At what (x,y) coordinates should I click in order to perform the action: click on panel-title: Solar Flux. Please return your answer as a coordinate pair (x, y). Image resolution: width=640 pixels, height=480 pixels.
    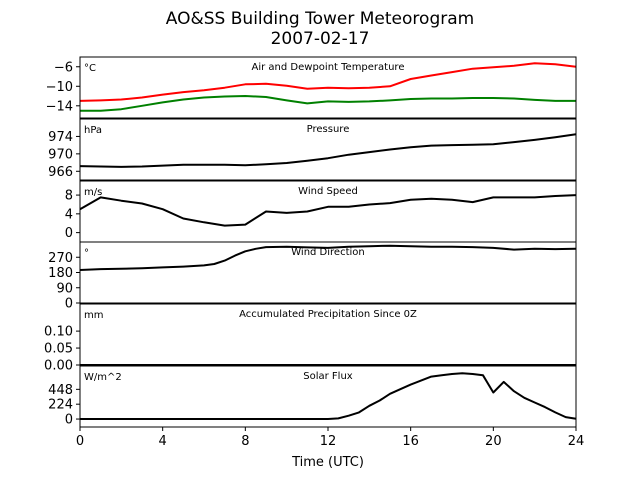
    Looking at the image, I should click on (328, 376).